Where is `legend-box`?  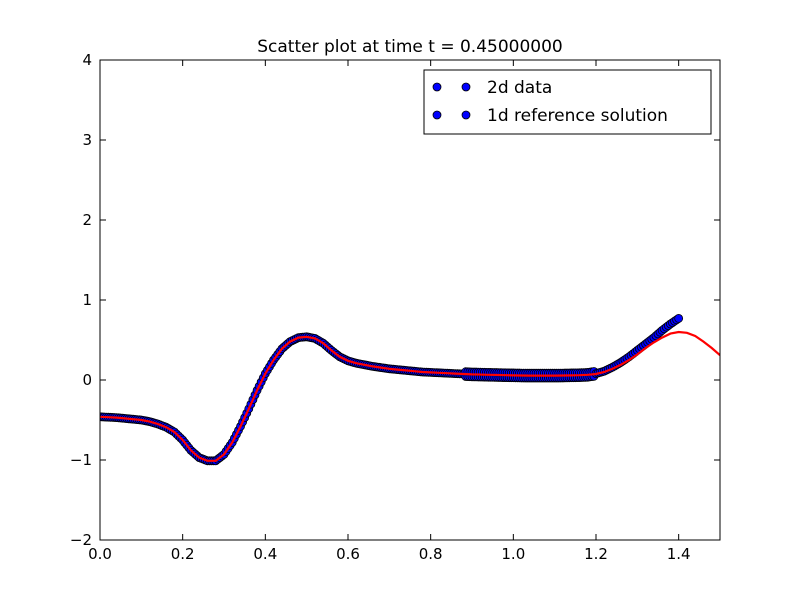 legend-box is located at coordinates (567, 102).